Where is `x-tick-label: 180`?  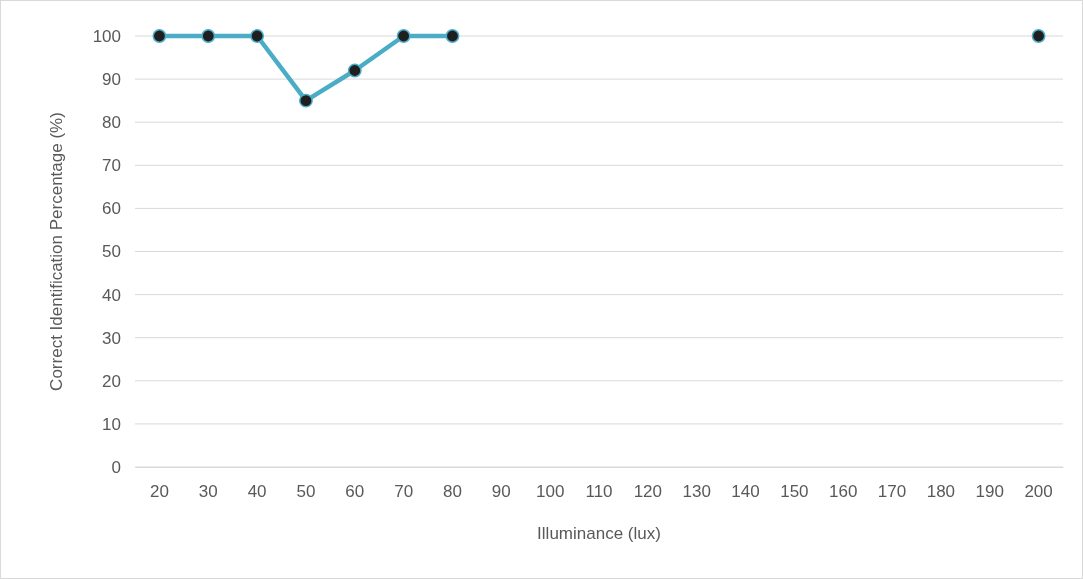
x-tick-label: 180 is located at coordinates (941, 492).